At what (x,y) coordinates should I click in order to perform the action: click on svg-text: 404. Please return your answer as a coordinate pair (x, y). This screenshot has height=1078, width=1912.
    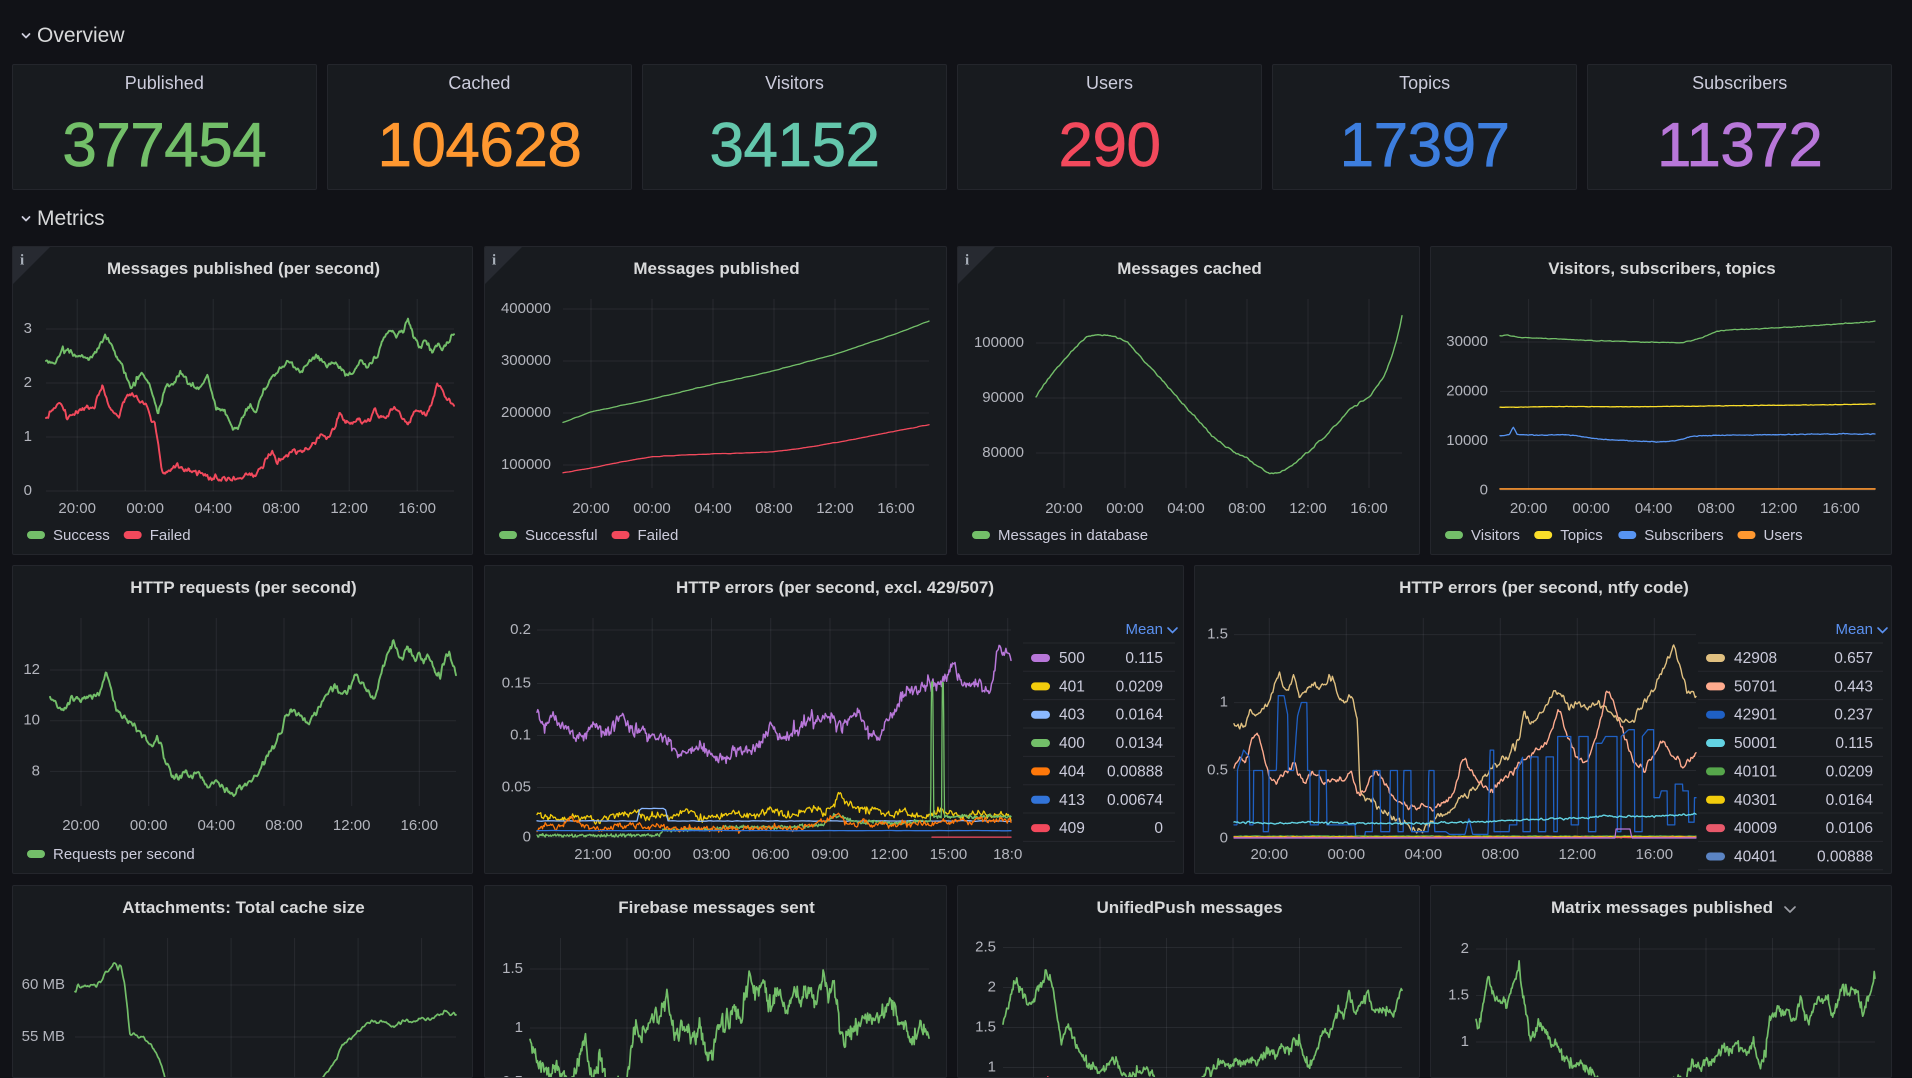
    Looking at the image, I should click on (1072, 771).